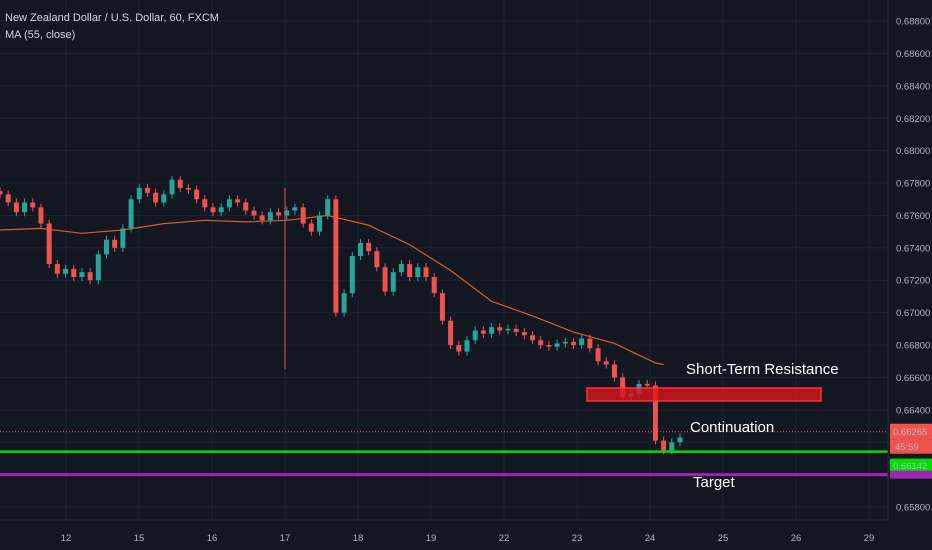 This screenshot has width=932, height=550. What do you see at coordinates (913, 378) in the screenshot?
I see `y-tick-label: 0.66600` at bounding box center [913, 378].